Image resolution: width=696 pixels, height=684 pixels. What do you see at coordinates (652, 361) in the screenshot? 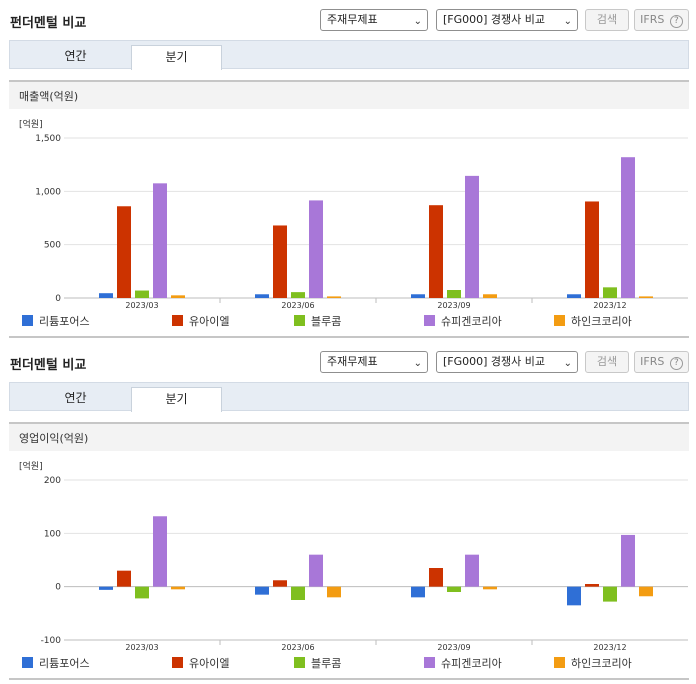
I see `ifrs-label: IFRS` at bounding box center [652, 361].